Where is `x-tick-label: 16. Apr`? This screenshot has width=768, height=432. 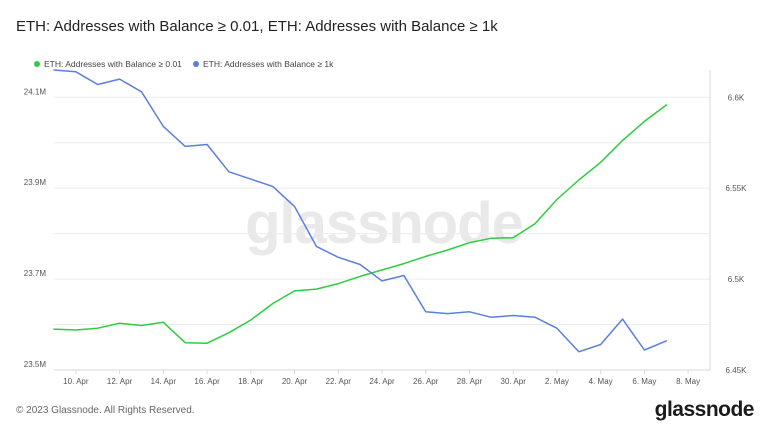
x-tick-label: 16. Apr is located at coordinates (207, 381).